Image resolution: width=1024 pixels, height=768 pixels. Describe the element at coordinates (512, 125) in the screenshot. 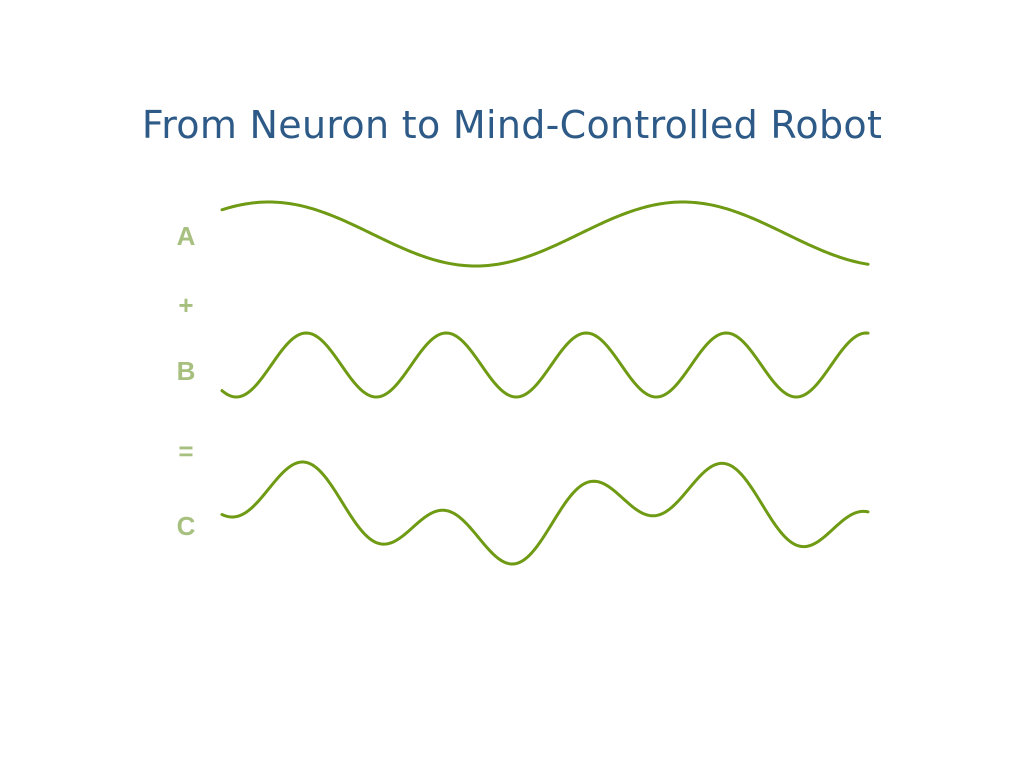

I see `slide-title: From Neuron to Mind-Controlled Robot` at that location.